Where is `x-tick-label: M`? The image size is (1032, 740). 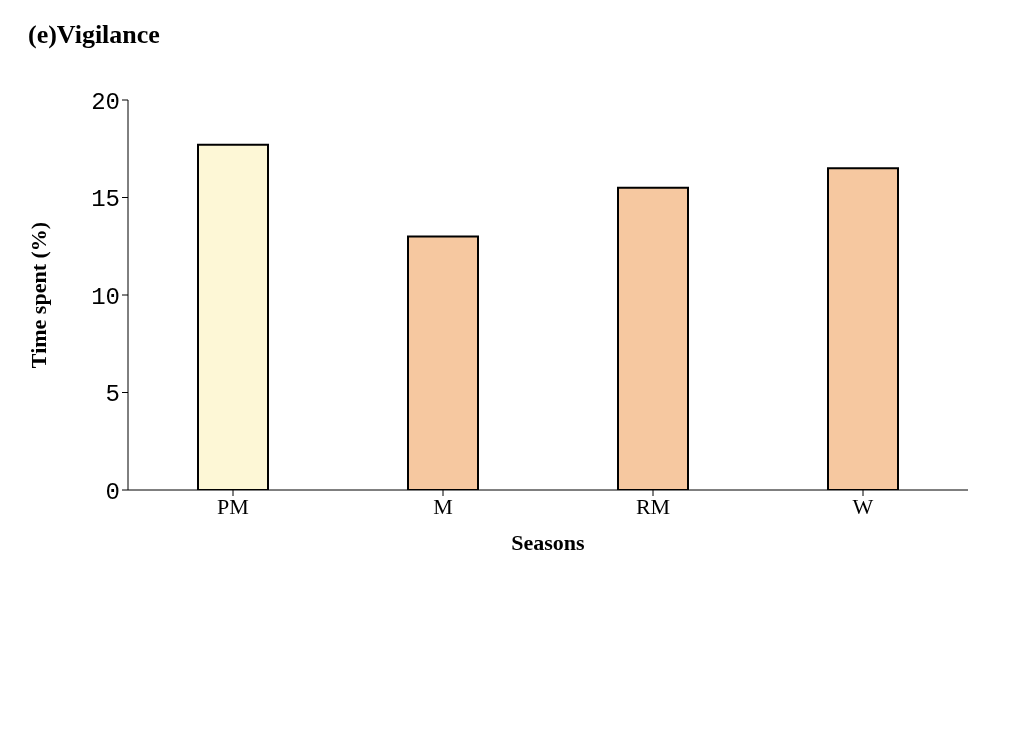 x-tick-label: M is located at coordinates (443, 506).